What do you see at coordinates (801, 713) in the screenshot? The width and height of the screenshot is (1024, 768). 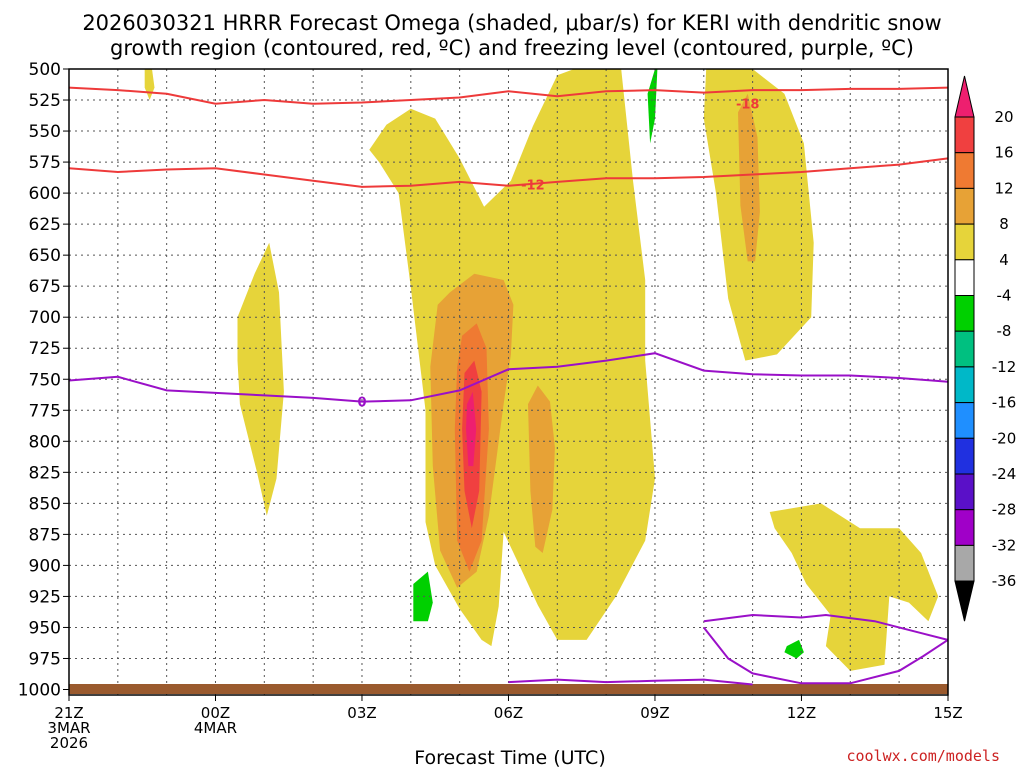 I see `x-tick-label-5-0: 12Z` at bounding box center [801, 713].